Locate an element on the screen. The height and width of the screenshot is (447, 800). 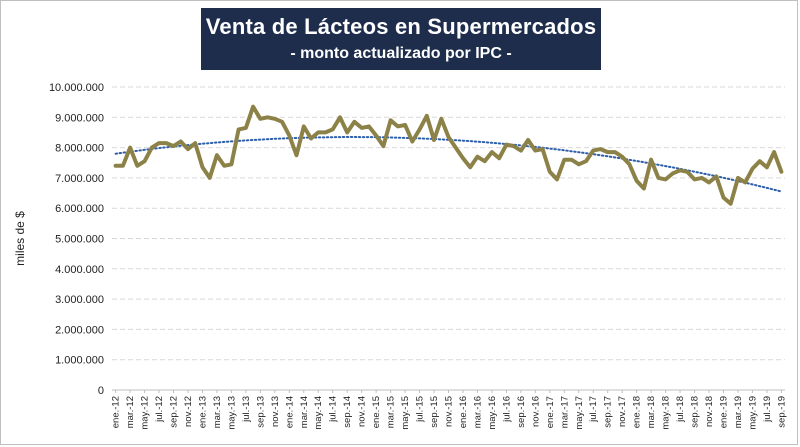
x-tick-label: ene.-17 is located at coordinates (550, 412).